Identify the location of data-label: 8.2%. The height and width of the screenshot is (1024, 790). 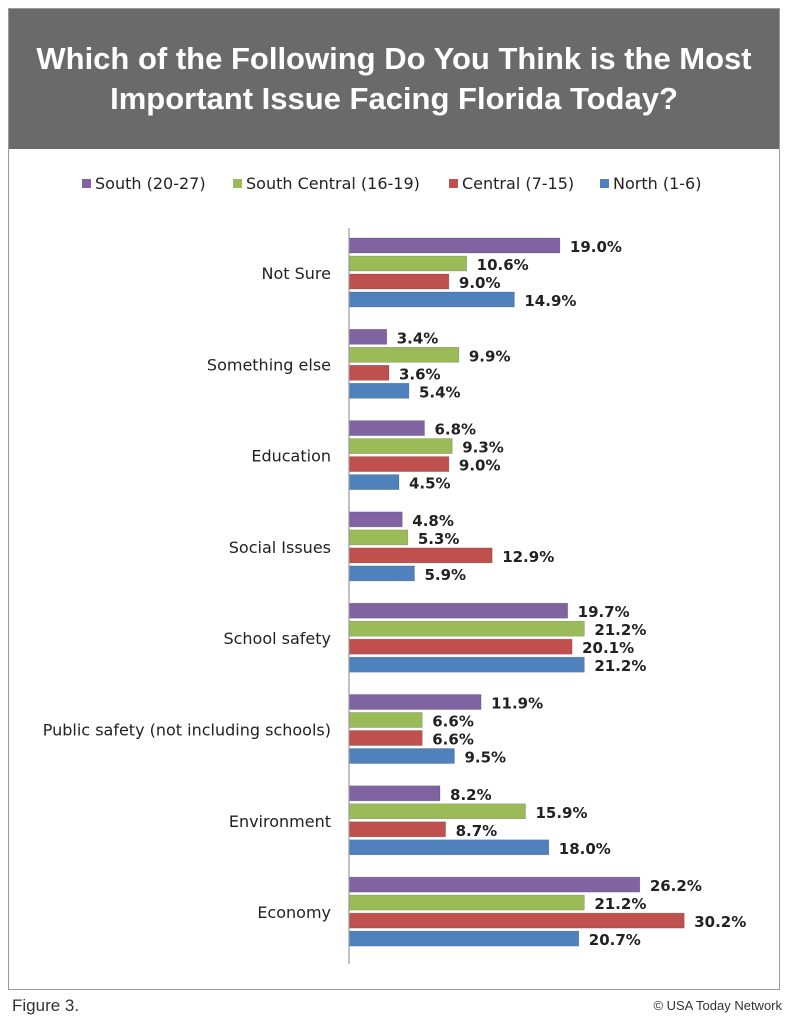
(471, 795).